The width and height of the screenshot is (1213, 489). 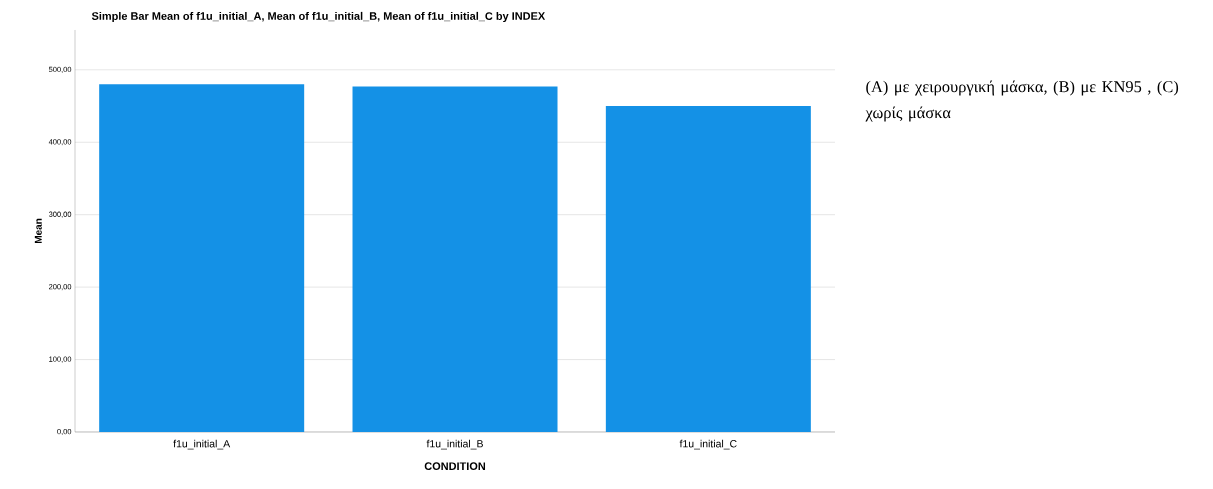 What do you see at coordinates (202, 444) in the screenshot?
I see `x-tick-label: f1u_initial_A` at bounding box center [202, 444].